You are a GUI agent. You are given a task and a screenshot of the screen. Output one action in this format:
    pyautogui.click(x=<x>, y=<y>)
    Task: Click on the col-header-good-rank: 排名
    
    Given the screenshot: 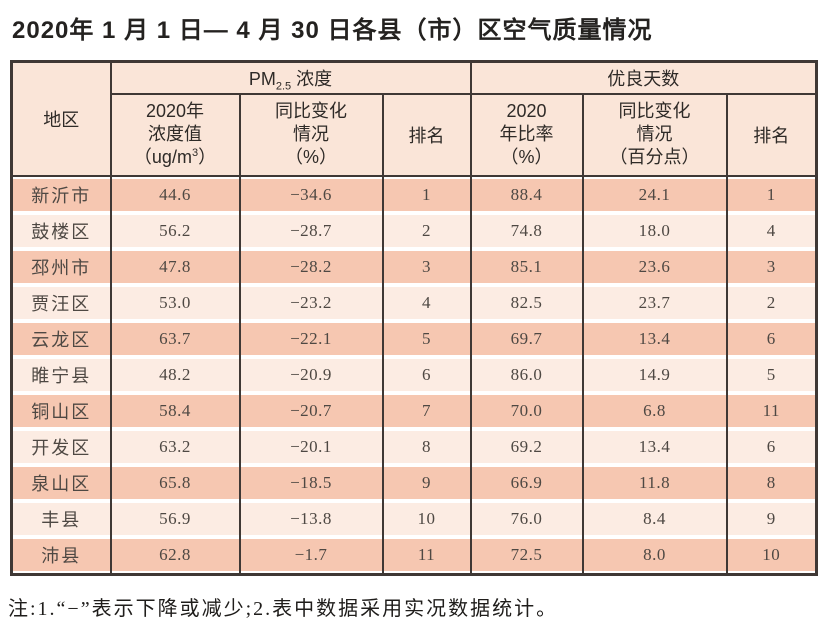 What is the action you would take?
    pyautogui.click(x=771, y=134)
    